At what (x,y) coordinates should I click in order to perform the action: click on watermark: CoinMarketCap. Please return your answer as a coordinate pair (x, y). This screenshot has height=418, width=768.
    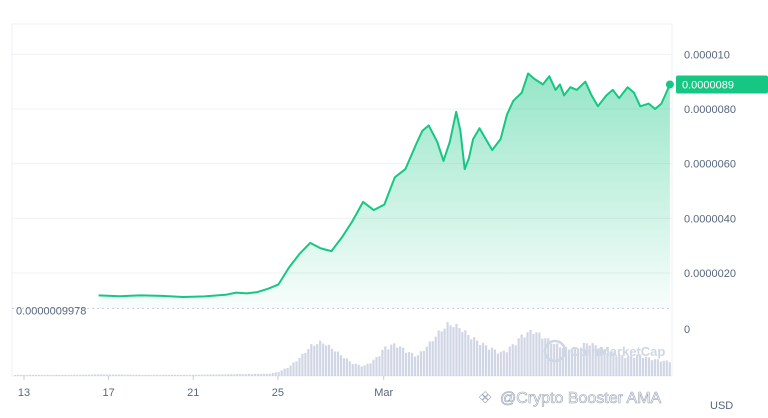
    Looking at the image, I should click on (604, 351).